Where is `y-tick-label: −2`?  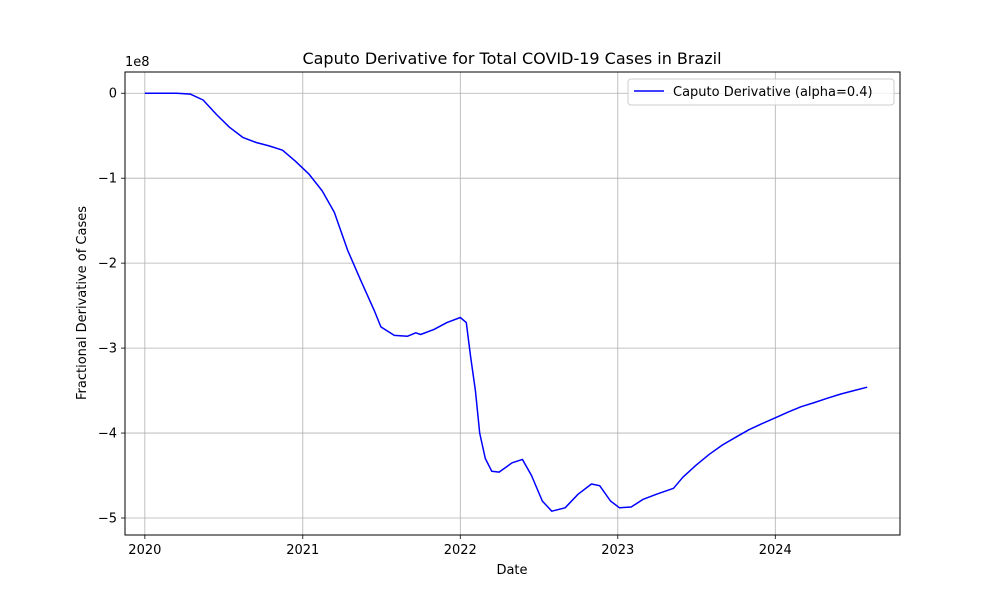 y-tick-label: −2 is located at coordinates (107, 264).